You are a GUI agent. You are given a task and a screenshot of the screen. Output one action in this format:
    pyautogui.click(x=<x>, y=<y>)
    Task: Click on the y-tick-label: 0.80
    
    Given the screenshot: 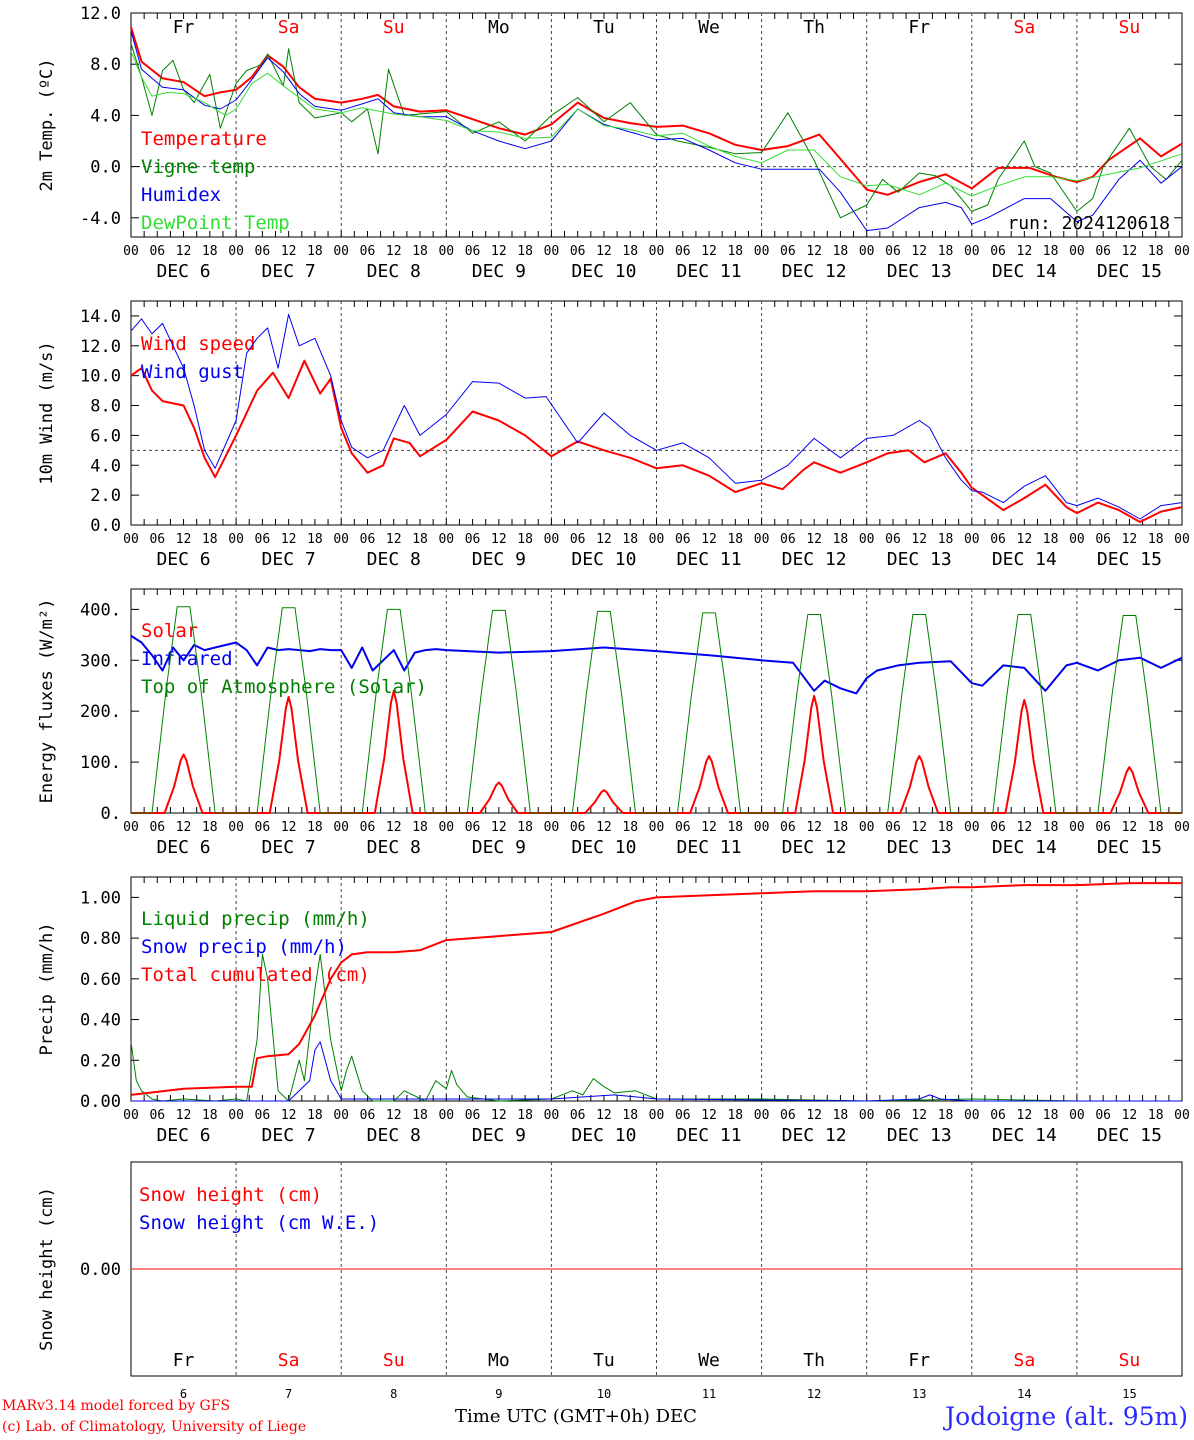 What is the action you would take?
    pyautogui.click(x=100, y=939)
    